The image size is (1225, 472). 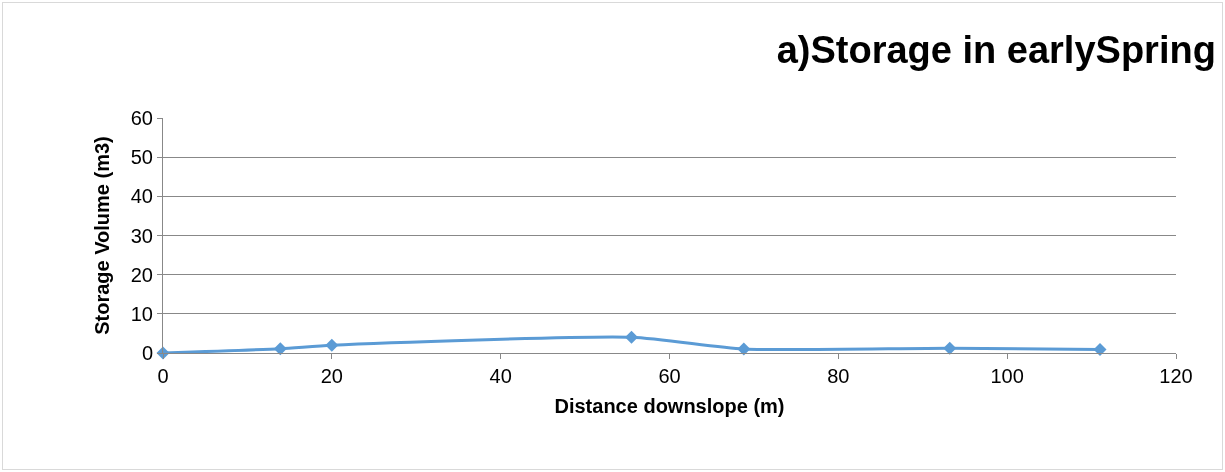 I want to click on y-tick-label: 50, so click(x=141, y=157).